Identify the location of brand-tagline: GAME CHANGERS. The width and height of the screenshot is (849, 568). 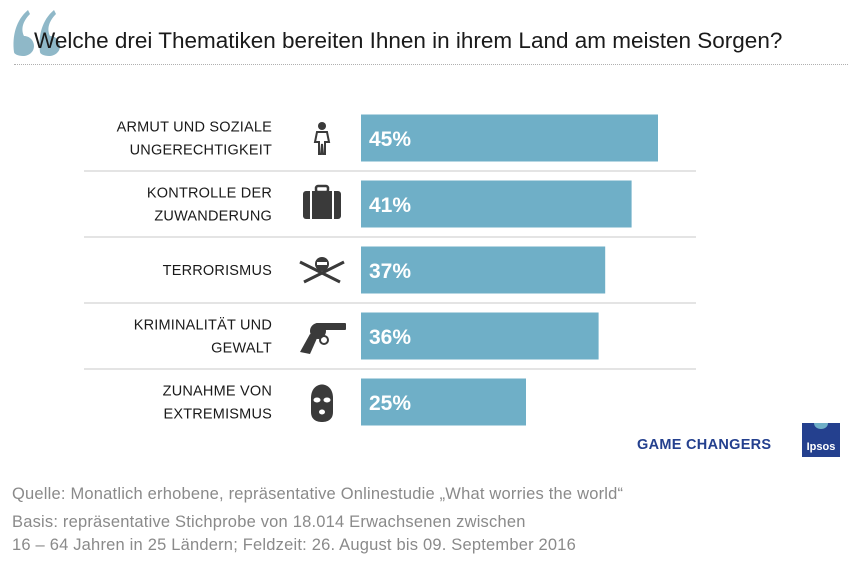
(704, 445).